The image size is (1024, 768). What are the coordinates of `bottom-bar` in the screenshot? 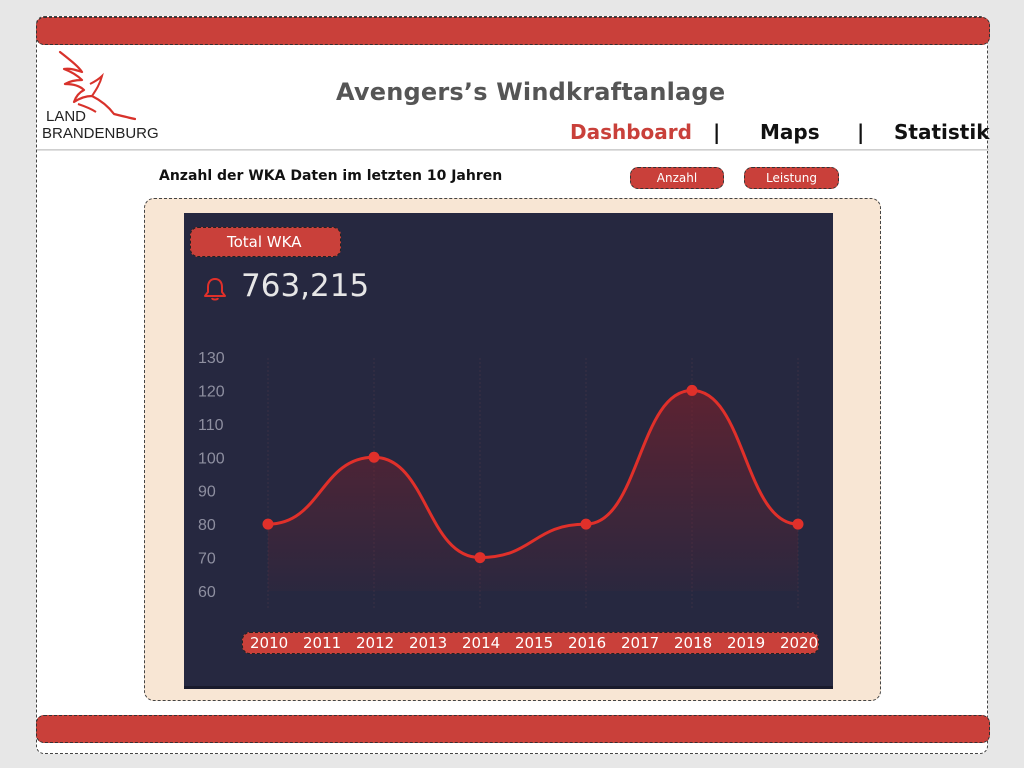 It's located at (513, 729).